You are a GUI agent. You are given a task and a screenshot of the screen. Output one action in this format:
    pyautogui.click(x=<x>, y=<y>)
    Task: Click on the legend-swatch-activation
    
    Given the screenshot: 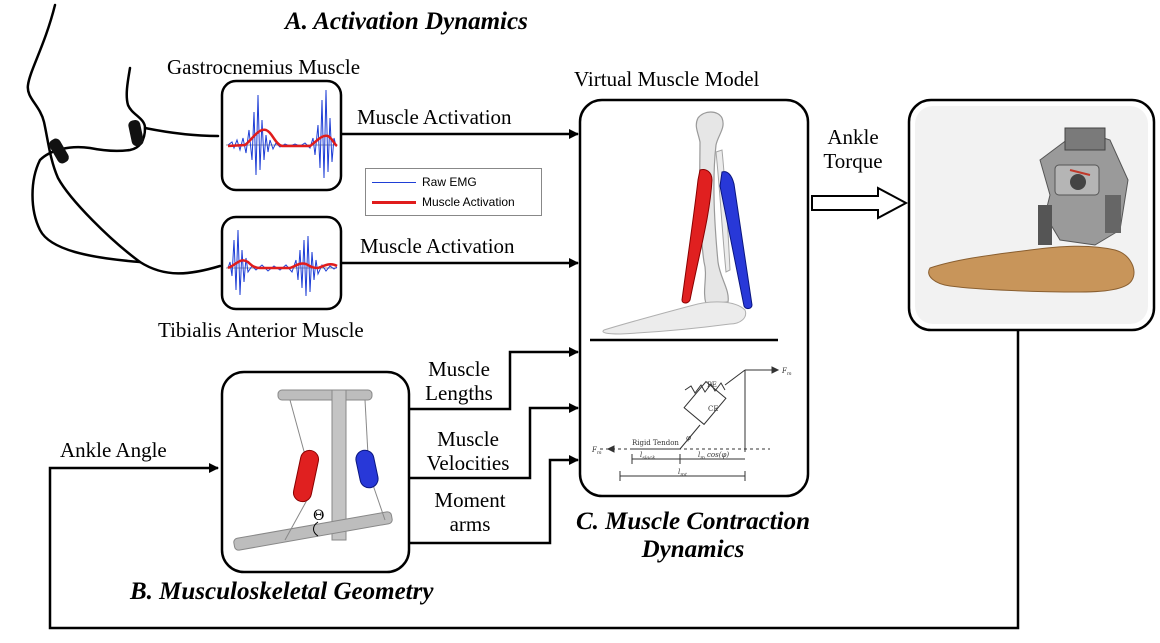 What is the action you would take?
    pyautogui.click(x=394, y=202)
    